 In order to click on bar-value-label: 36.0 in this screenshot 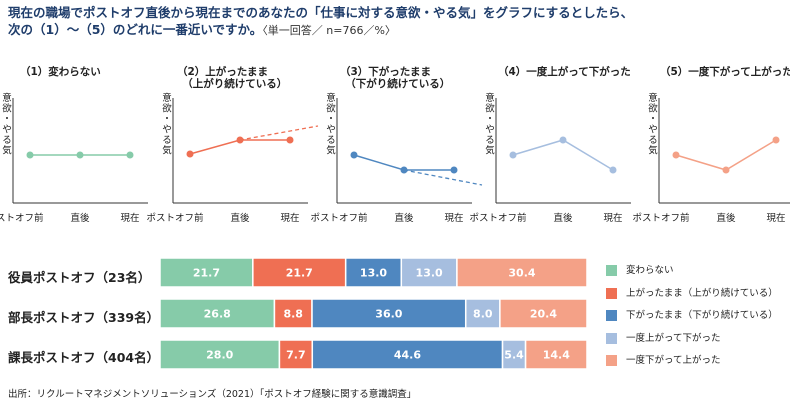, I will do `click(388, 314)`.